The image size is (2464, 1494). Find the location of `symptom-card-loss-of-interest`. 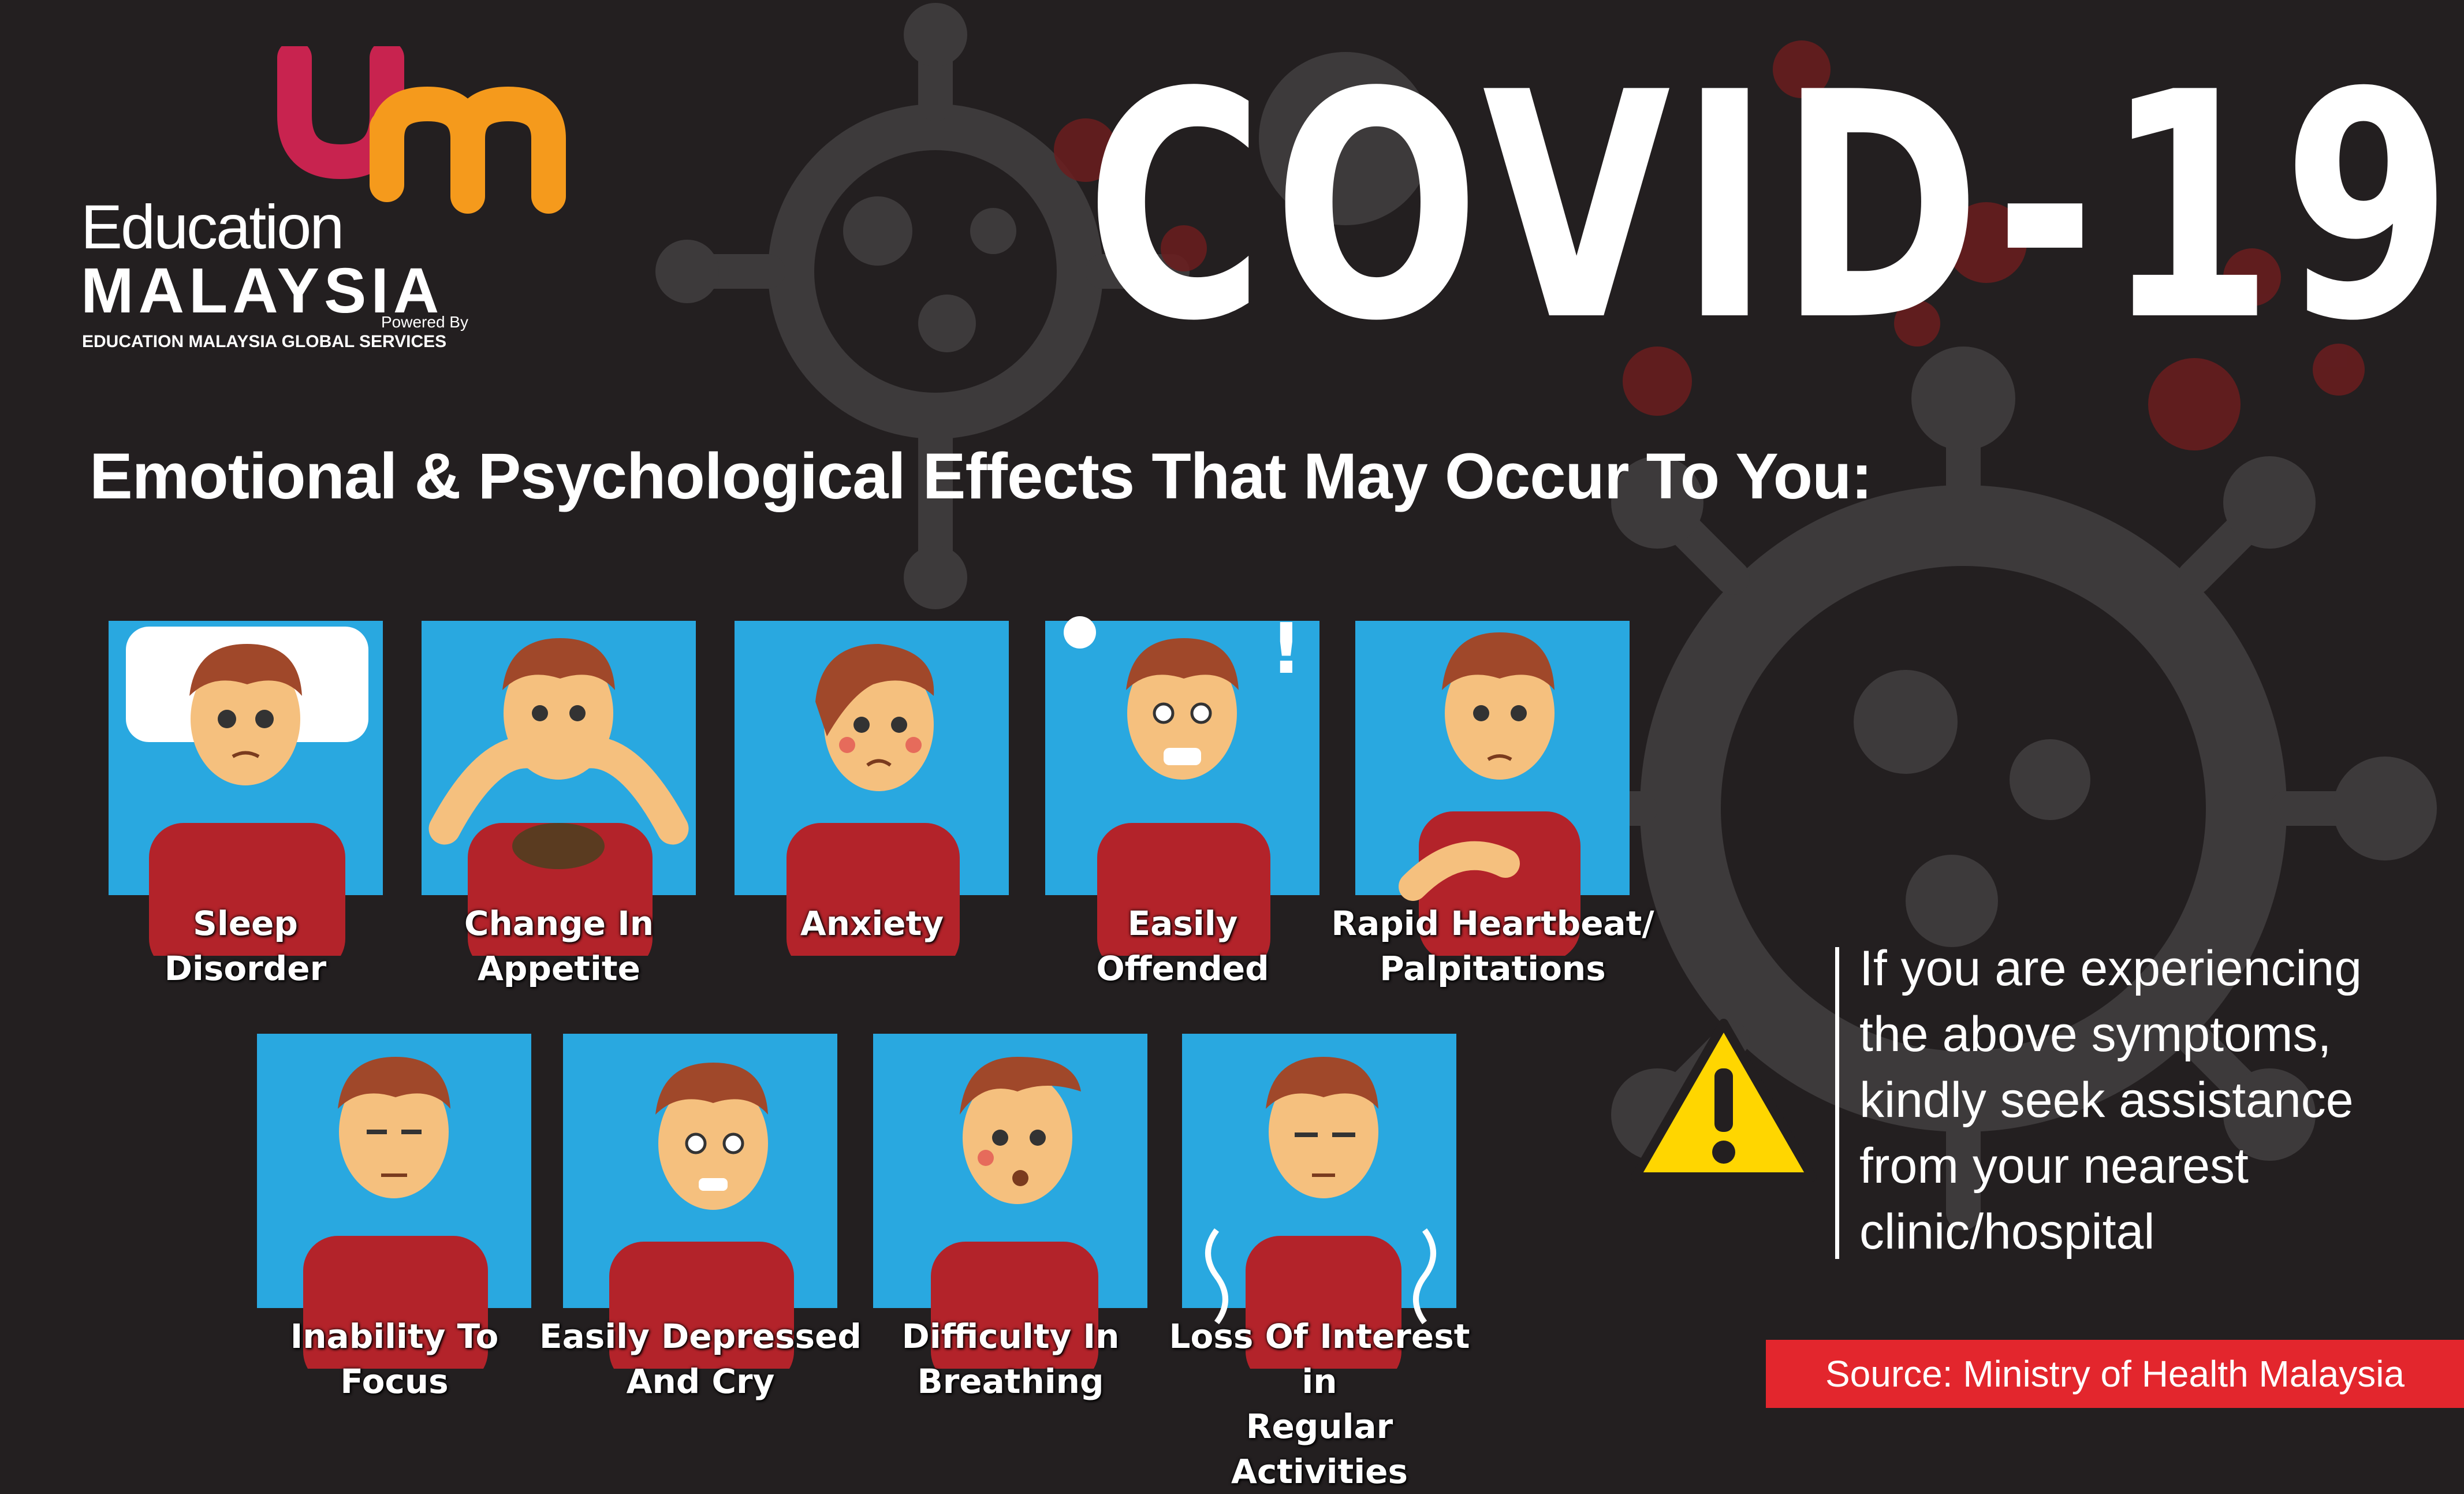

symptom-card-loss-of-interest is located at coordinates (1319, 1201).